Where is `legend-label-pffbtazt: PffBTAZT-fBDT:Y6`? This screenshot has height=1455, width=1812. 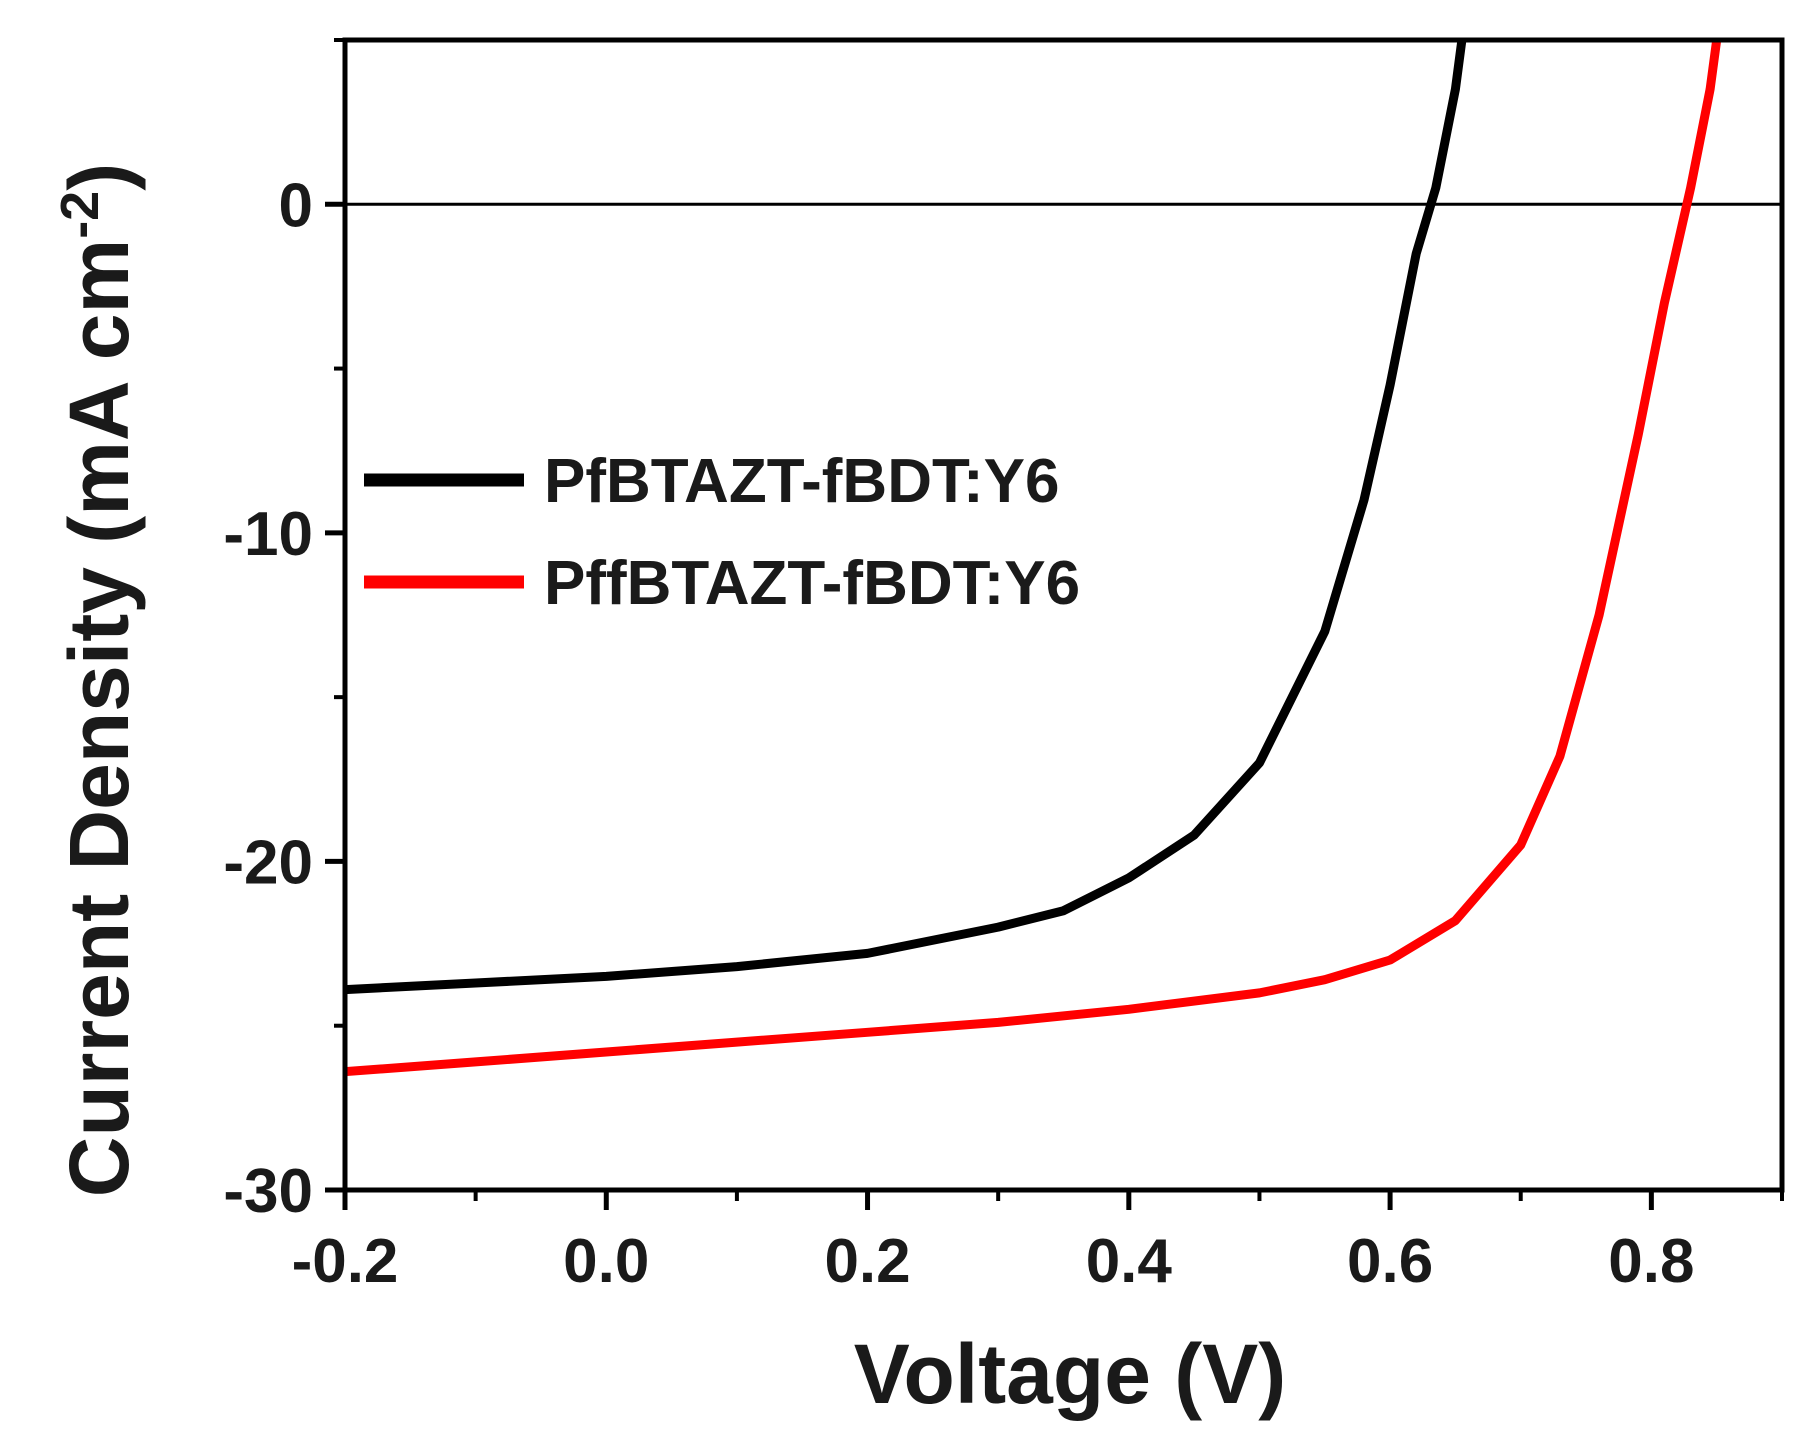 legend-label-pffbtazt: PffBTAZT-fBDT:Y6 is located at coordinates (812, 583).